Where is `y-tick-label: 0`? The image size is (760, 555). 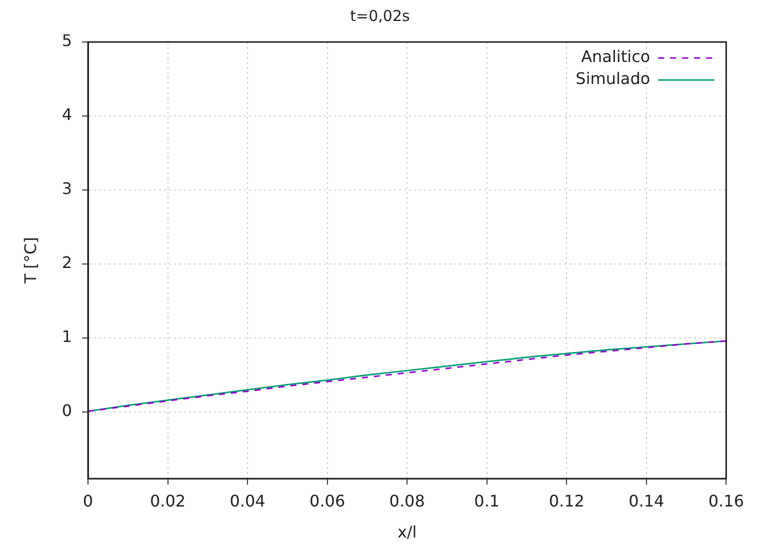
y-tick-label: 0 is located at coordinates (67, 410).